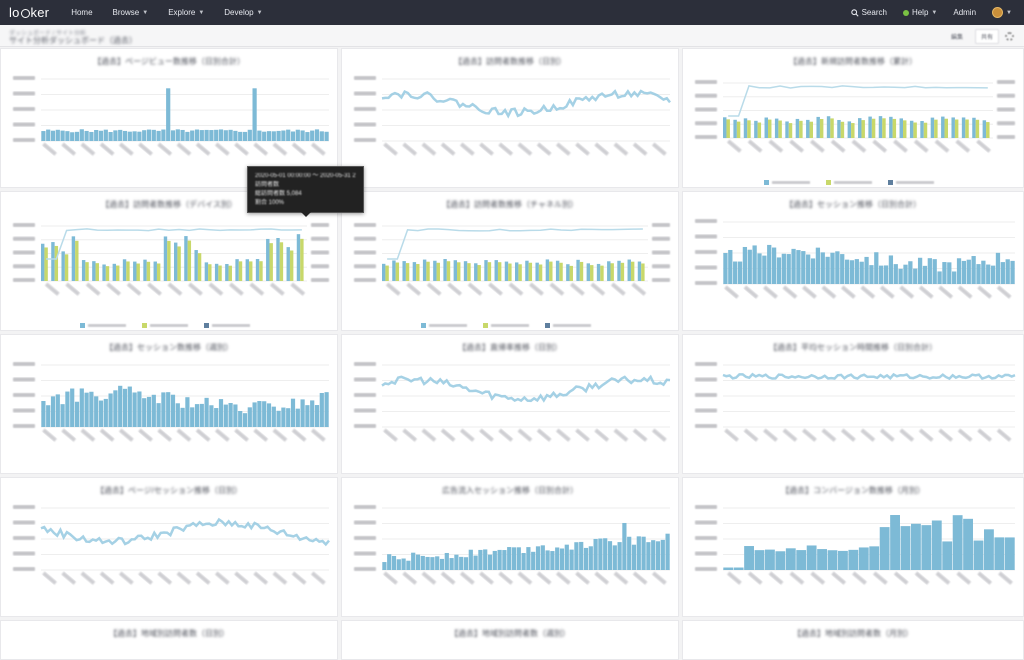 The image size is (1024, 660). I want to click on dashboard-tile: 広告流入セッション推移（日別合計）, so click(510, 547).